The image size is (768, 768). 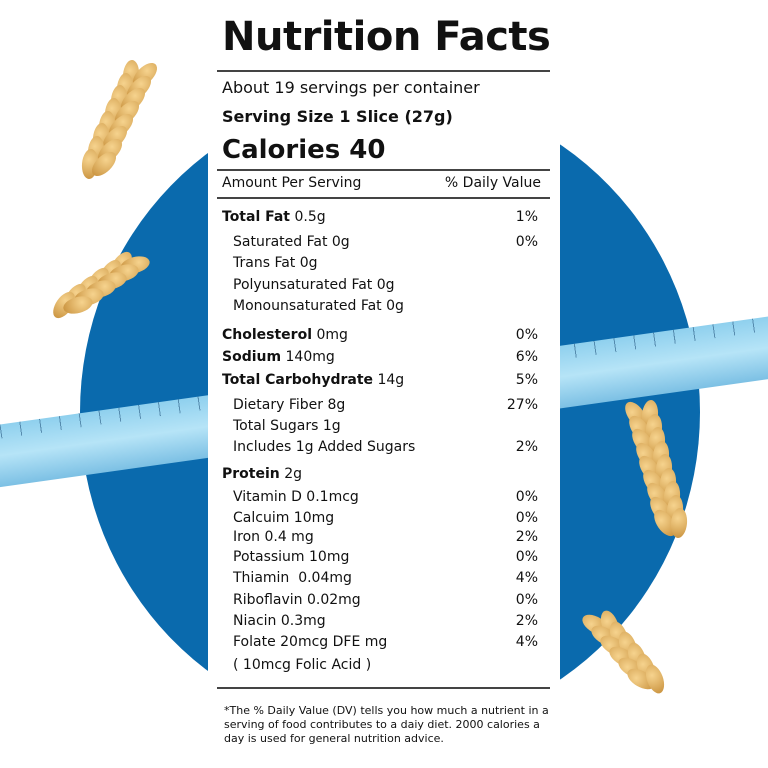 I want to click on nutrient-row: Vitamin D 0.1mcg, so click(x=296, y=497).